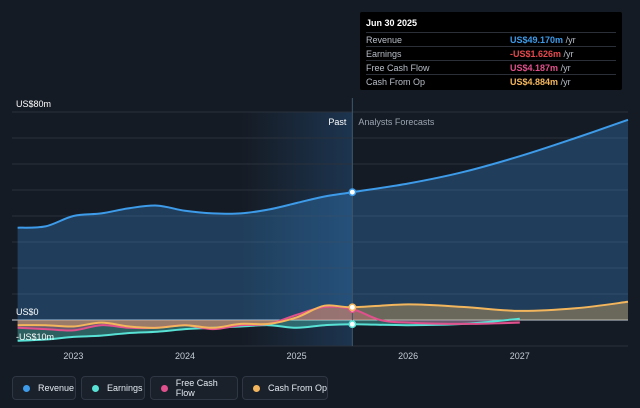 This screenshot has width=640, height=408. What do you see at coordinates (491, 81) in the screenshot?
I see `tooltip-row-cash-from-op: Cash From Op US$4.884m /yr` at bounding box center [491, 81].